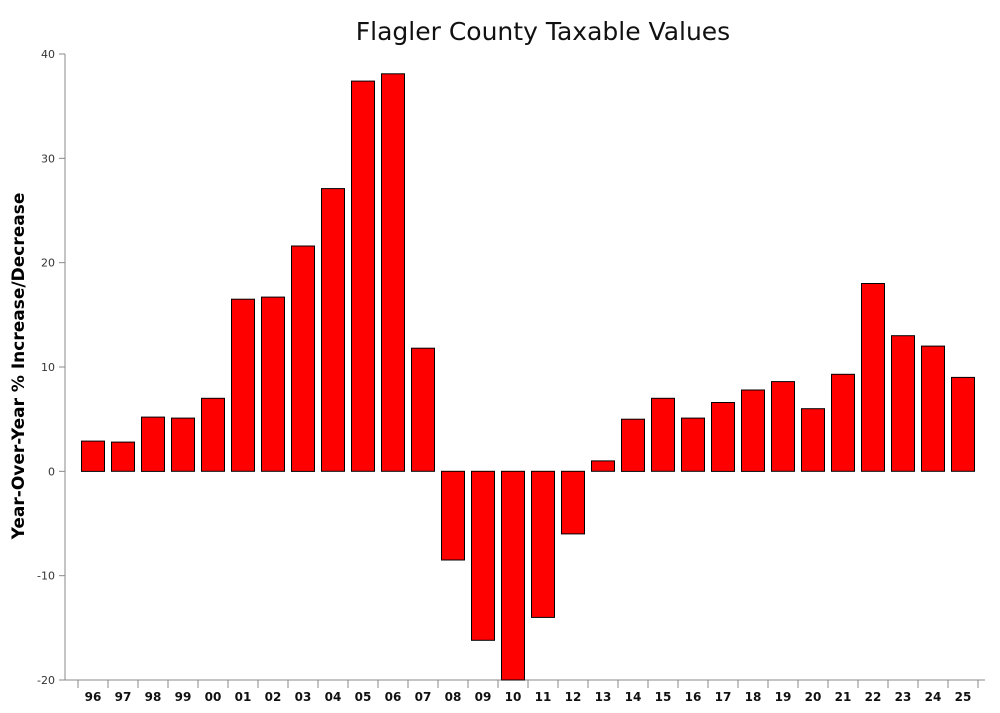 The width and height of the screenshot is (1000, 713). I want to click on x-tick-label: 08, so click(453, 697).